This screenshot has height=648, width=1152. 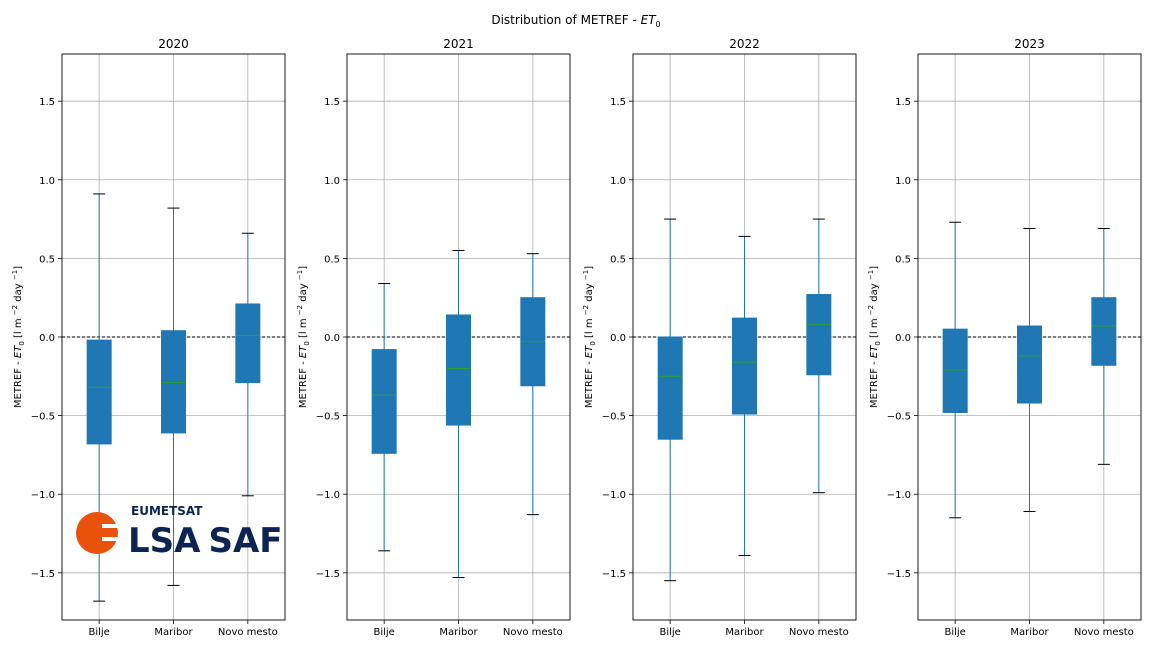 What do you see at coordinates (1029, 44) in the screenshot?
I see `panel-title: 2023` at bounding box center [1029, 44].